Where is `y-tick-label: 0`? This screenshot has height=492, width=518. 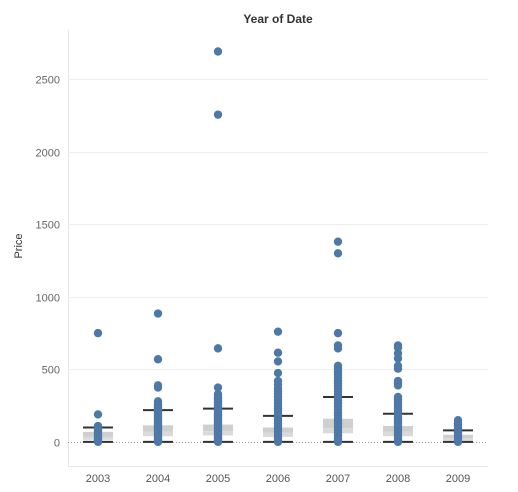 y-tick-label: 0 is located at coordinates (57, 444).